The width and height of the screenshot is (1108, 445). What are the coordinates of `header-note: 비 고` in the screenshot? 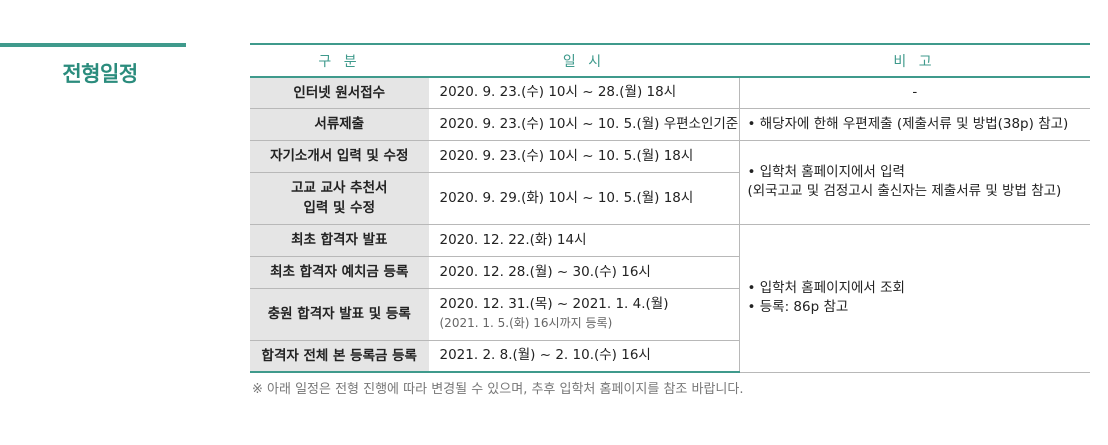 It's located at (914, 60).